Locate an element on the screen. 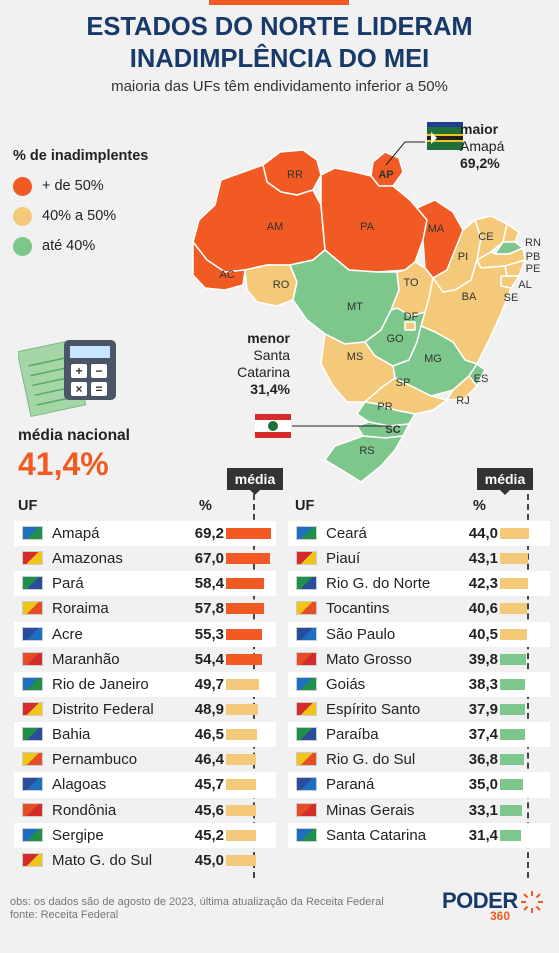 Image resolution: width=559 pixels, height=953 pixels. state-name: Mato Grosso is located at coordinates (369, 659).